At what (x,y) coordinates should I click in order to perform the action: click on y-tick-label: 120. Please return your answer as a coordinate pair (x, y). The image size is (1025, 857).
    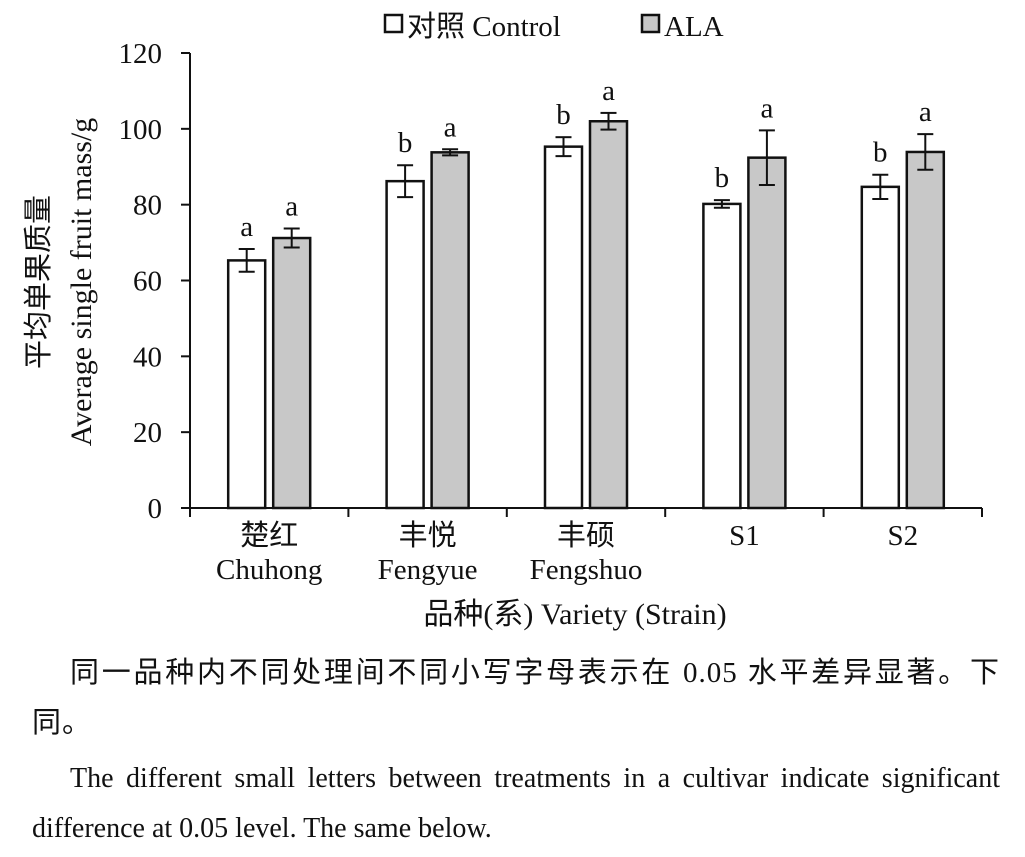
    Looking at the image, I should click on (141, 54).